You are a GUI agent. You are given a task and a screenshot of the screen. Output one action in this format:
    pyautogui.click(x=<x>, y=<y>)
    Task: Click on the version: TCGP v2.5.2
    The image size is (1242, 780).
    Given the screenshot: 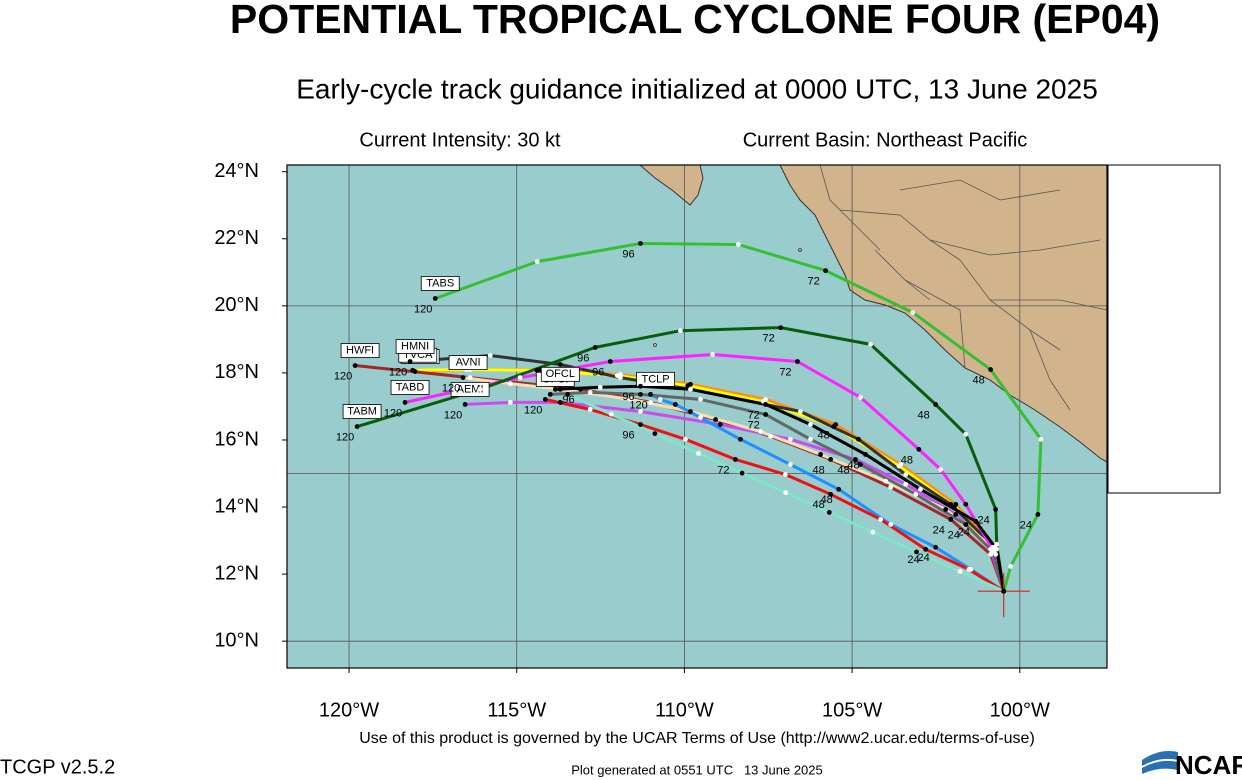 What is the action you would take?
    pyautogui.click(x=57, y=767)
    